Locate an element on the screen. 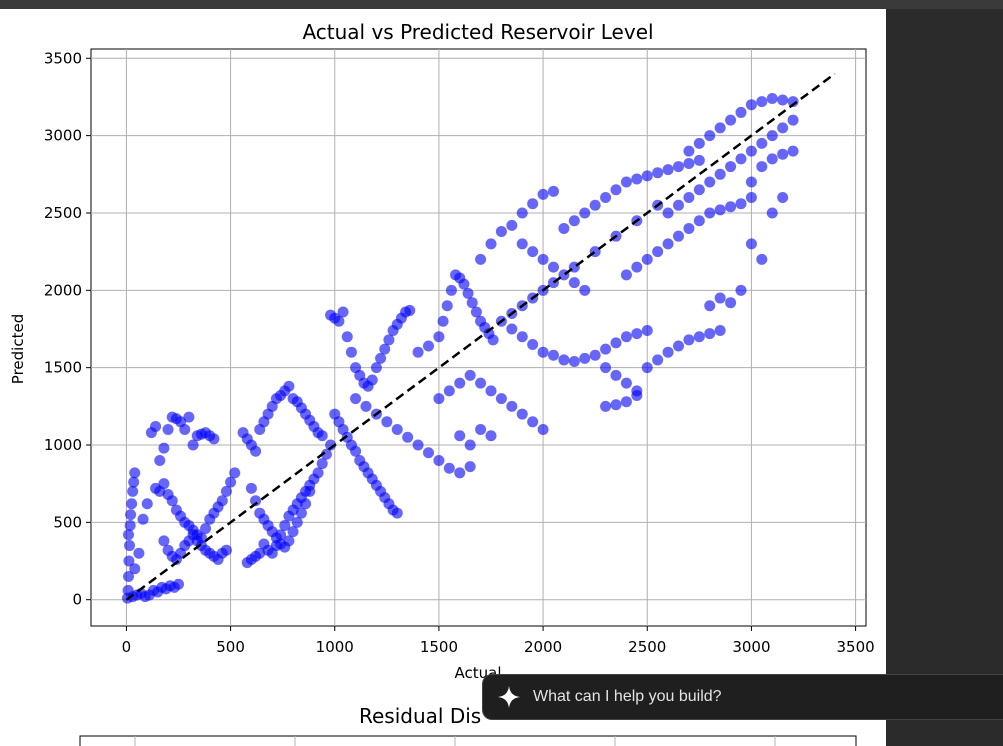  sparkle-icon is located at coordinates (509, 697).